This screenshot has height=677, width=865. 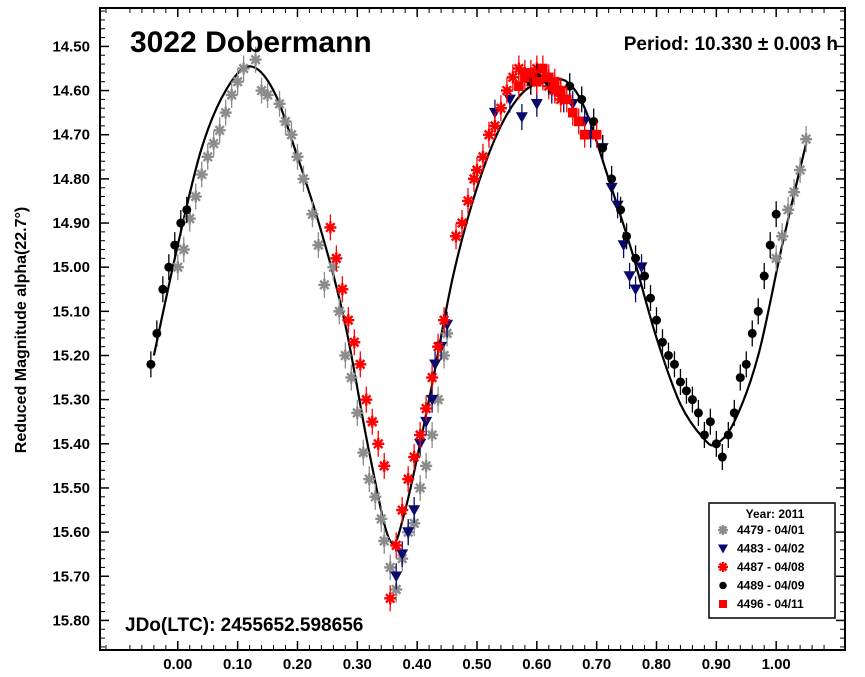 I want to click on y-tick-label: 14.60, so click(x=71, y=91).